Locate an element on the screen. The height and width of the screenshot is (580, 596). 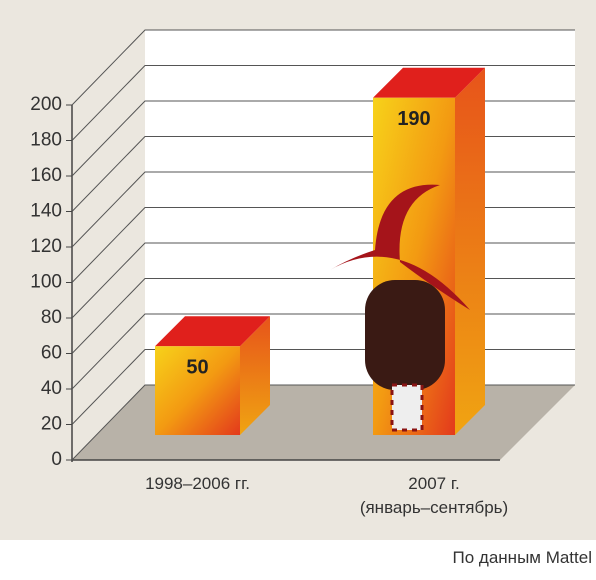
y-tick-label: 80 is located at coordinates (51, 317).